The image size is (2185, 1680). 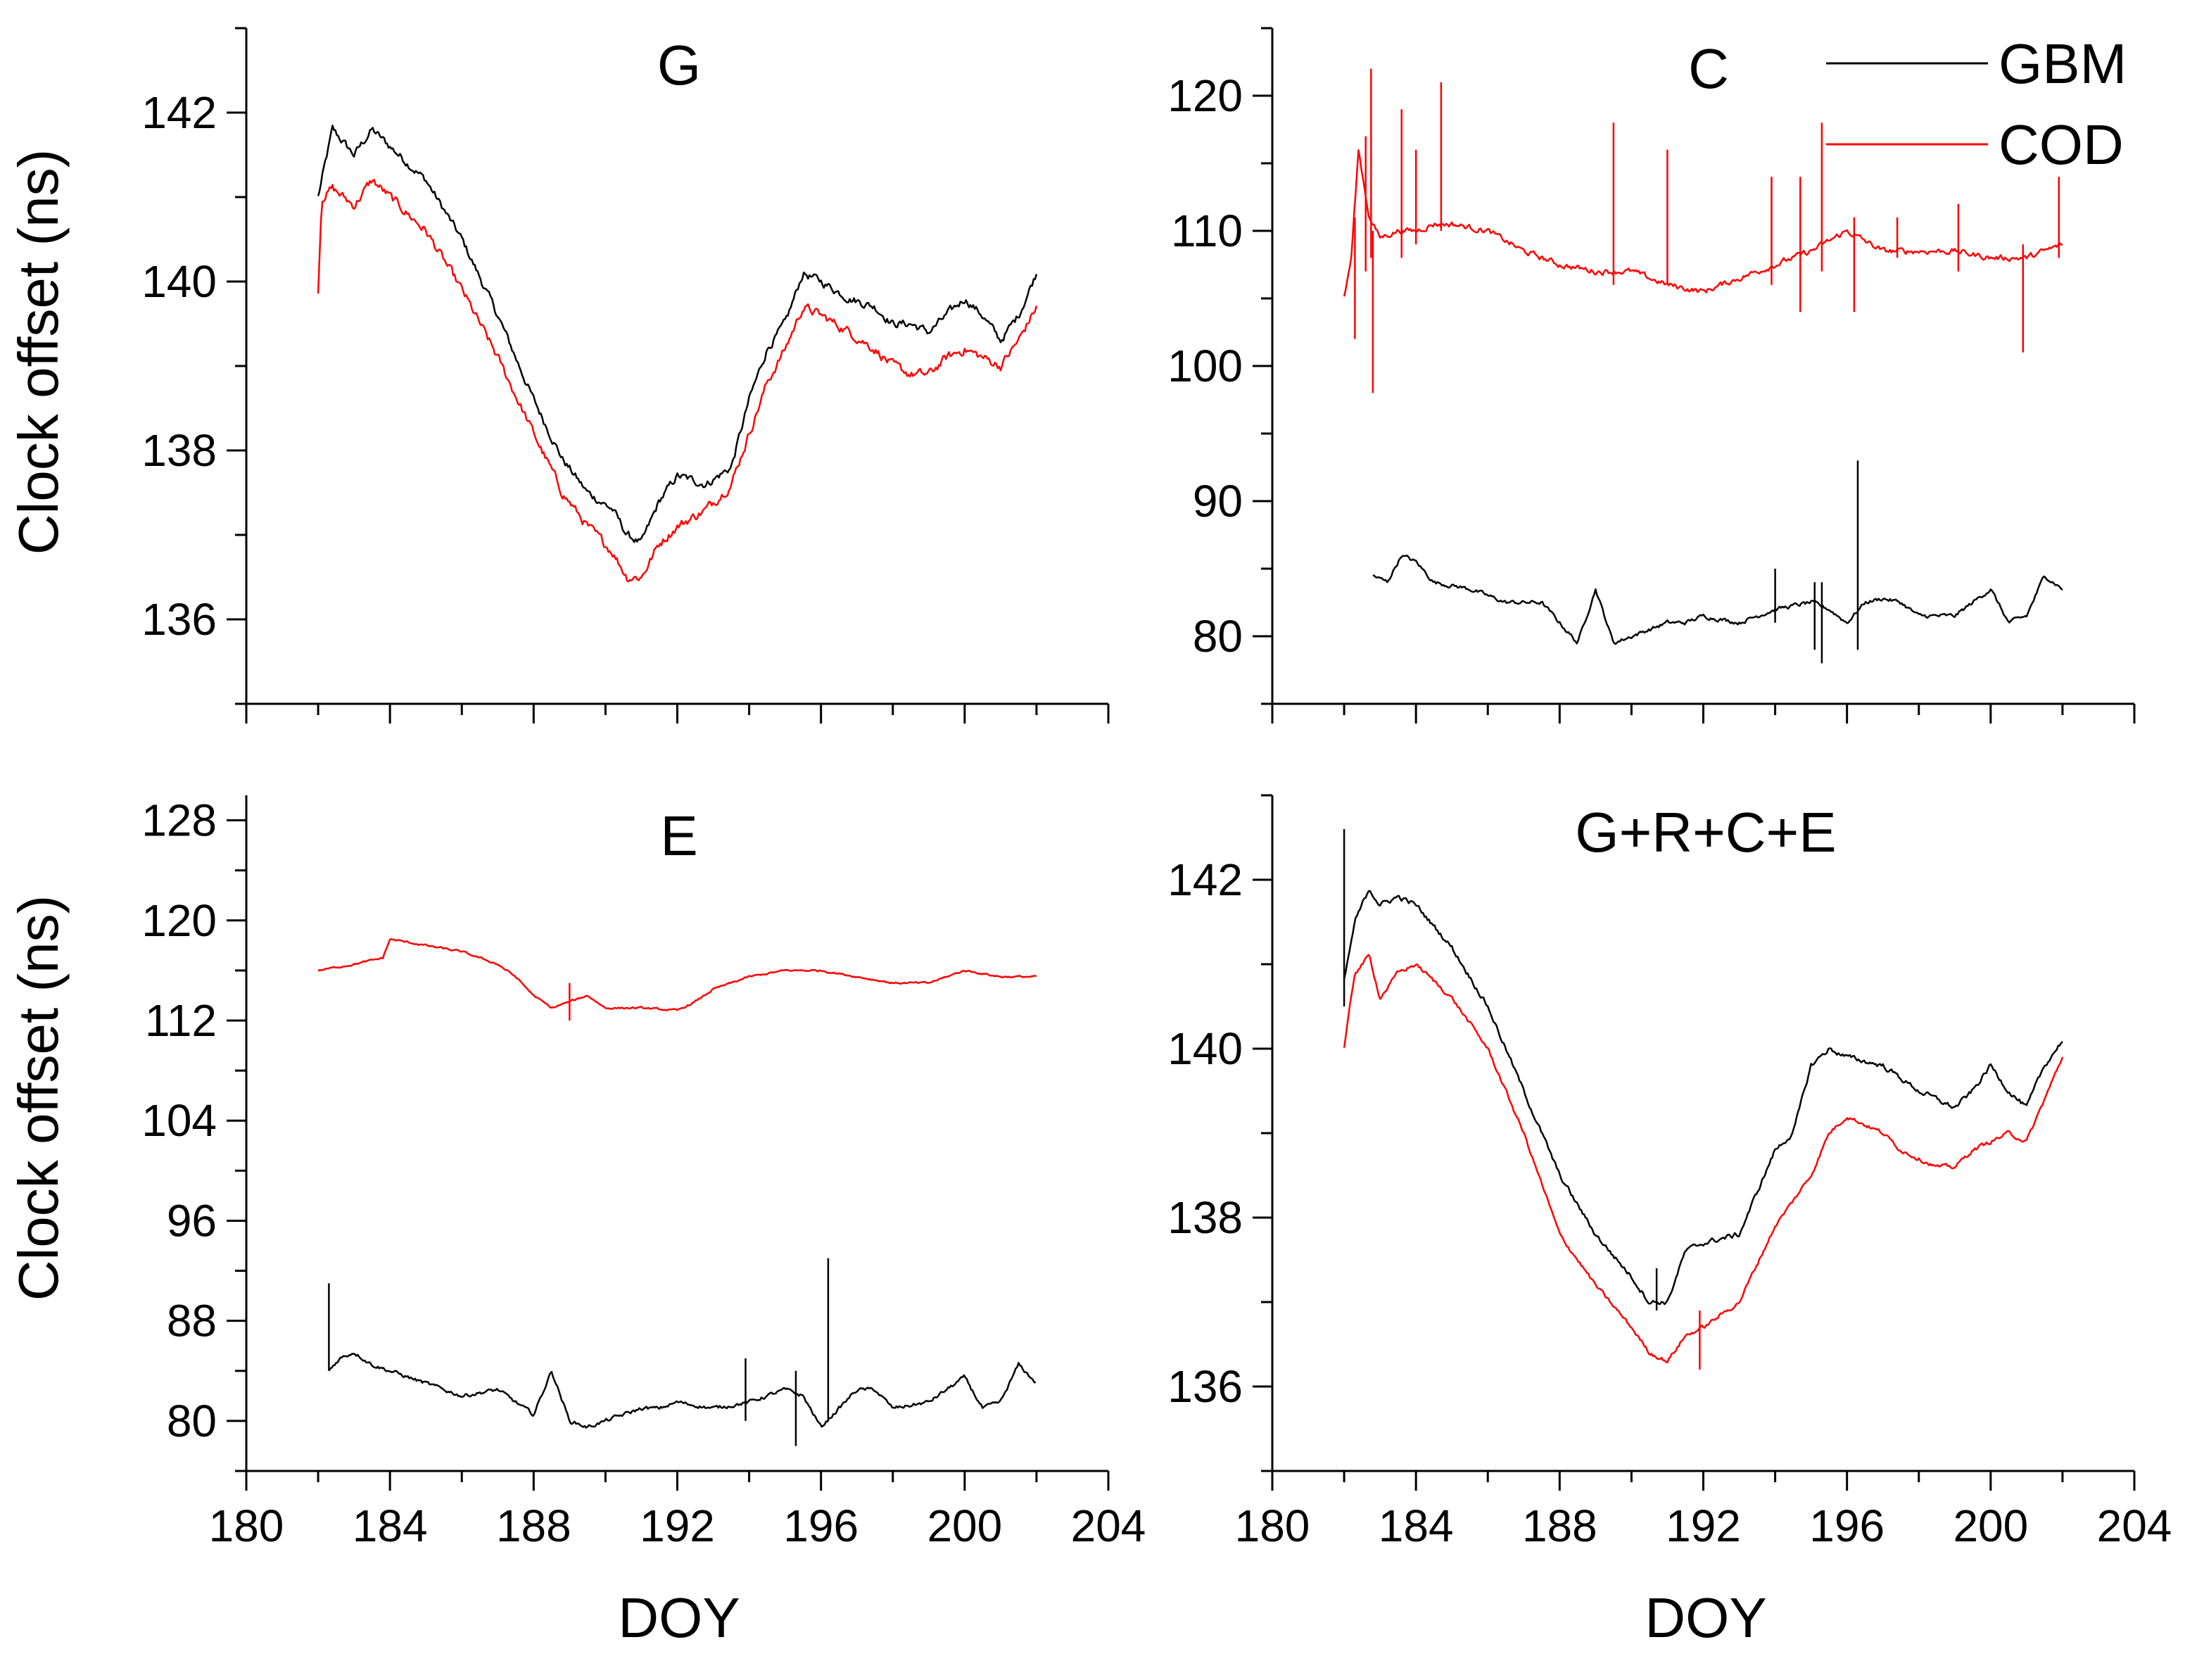 I want to click on y-tick-label: 112, so click(x=181, y=1021).